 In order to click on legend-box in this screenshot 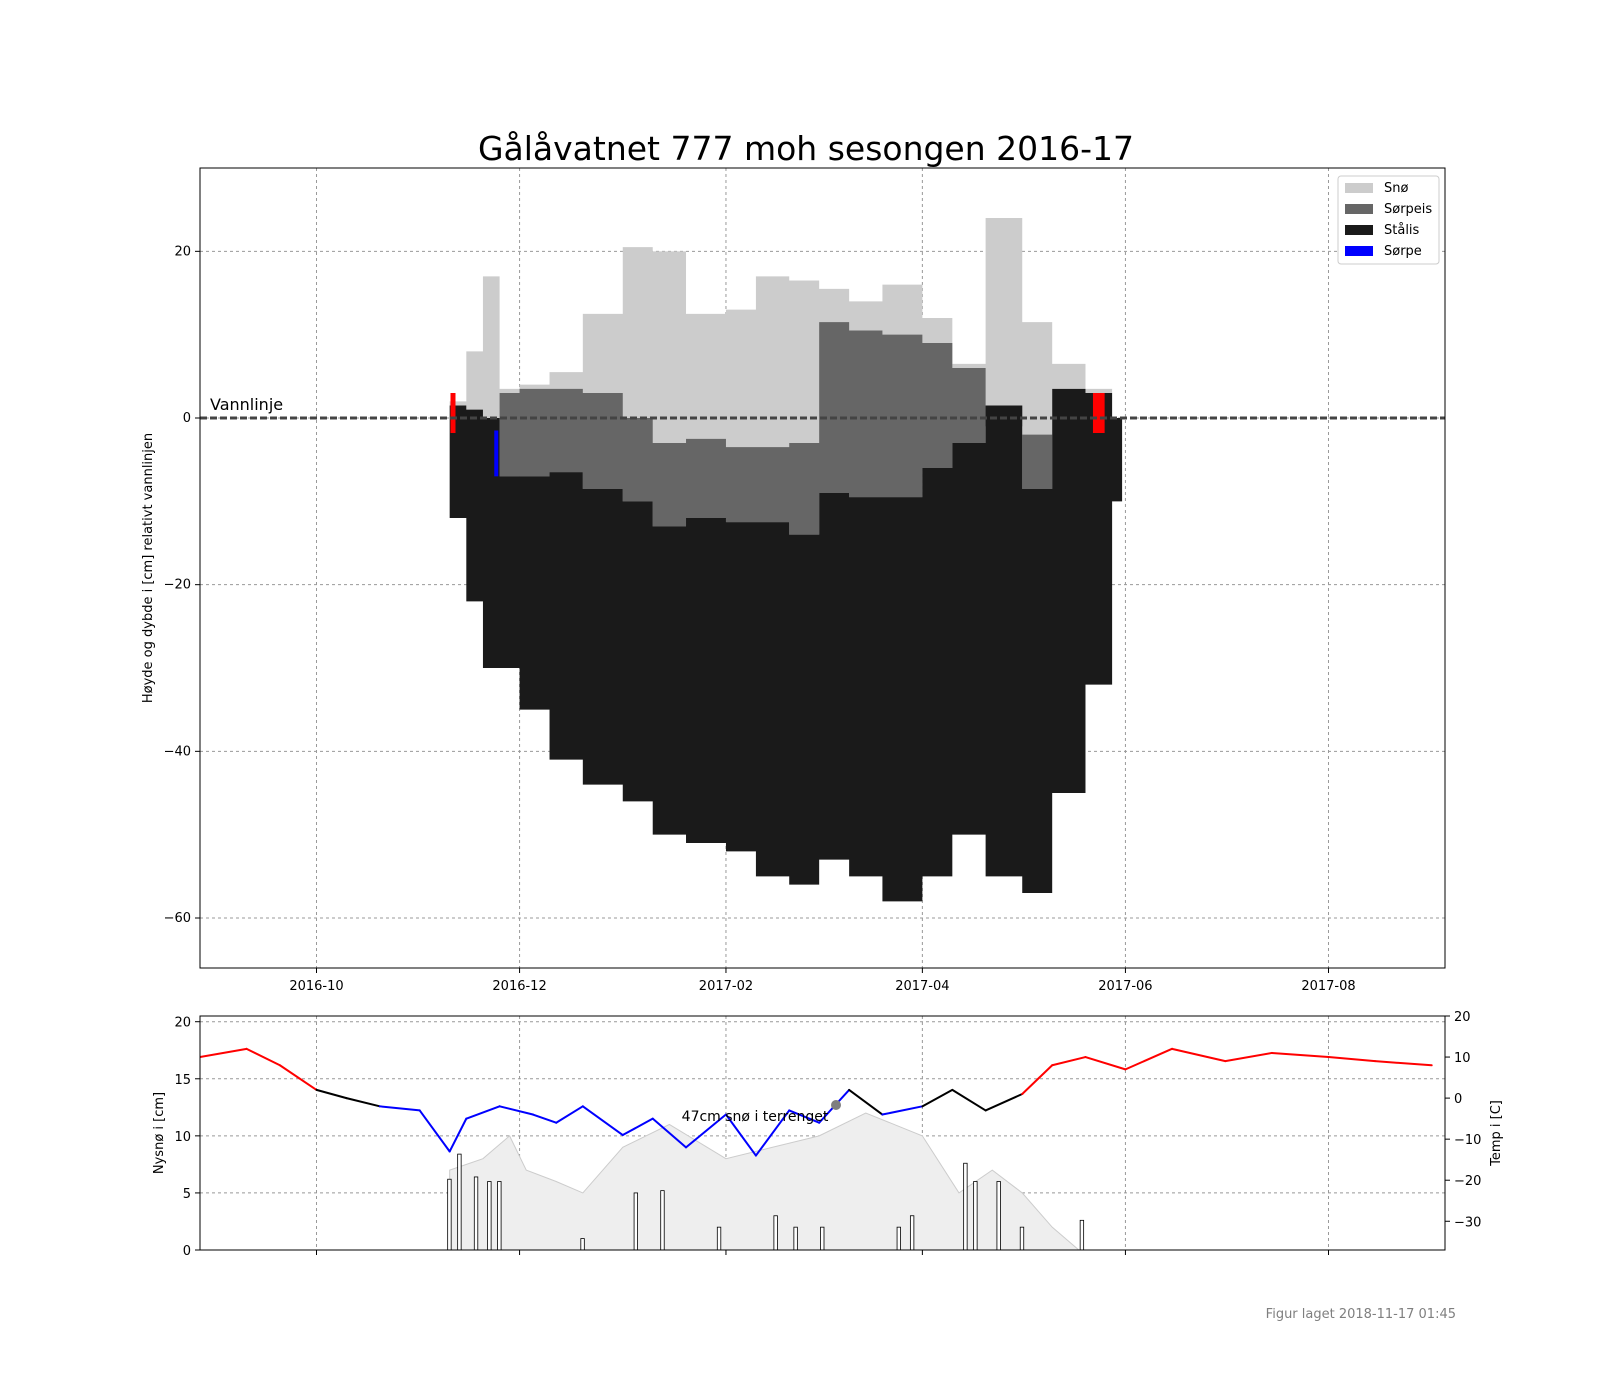, I will do `click(1388, 220)`.